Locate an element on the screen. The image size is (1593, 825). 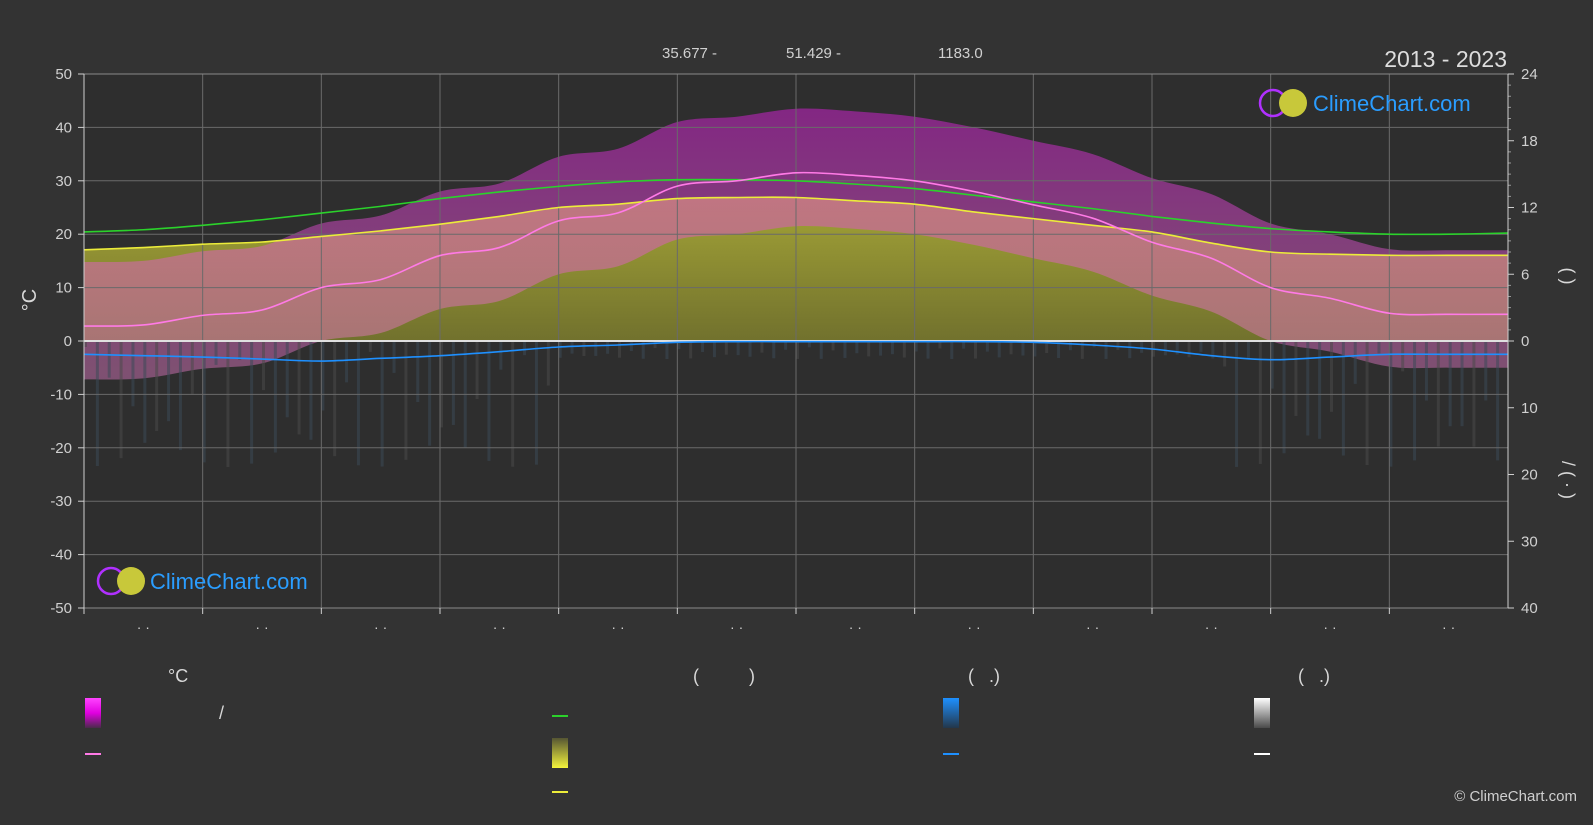
years-label: 2013 - 2023 is located at coordinates (1445, 59).